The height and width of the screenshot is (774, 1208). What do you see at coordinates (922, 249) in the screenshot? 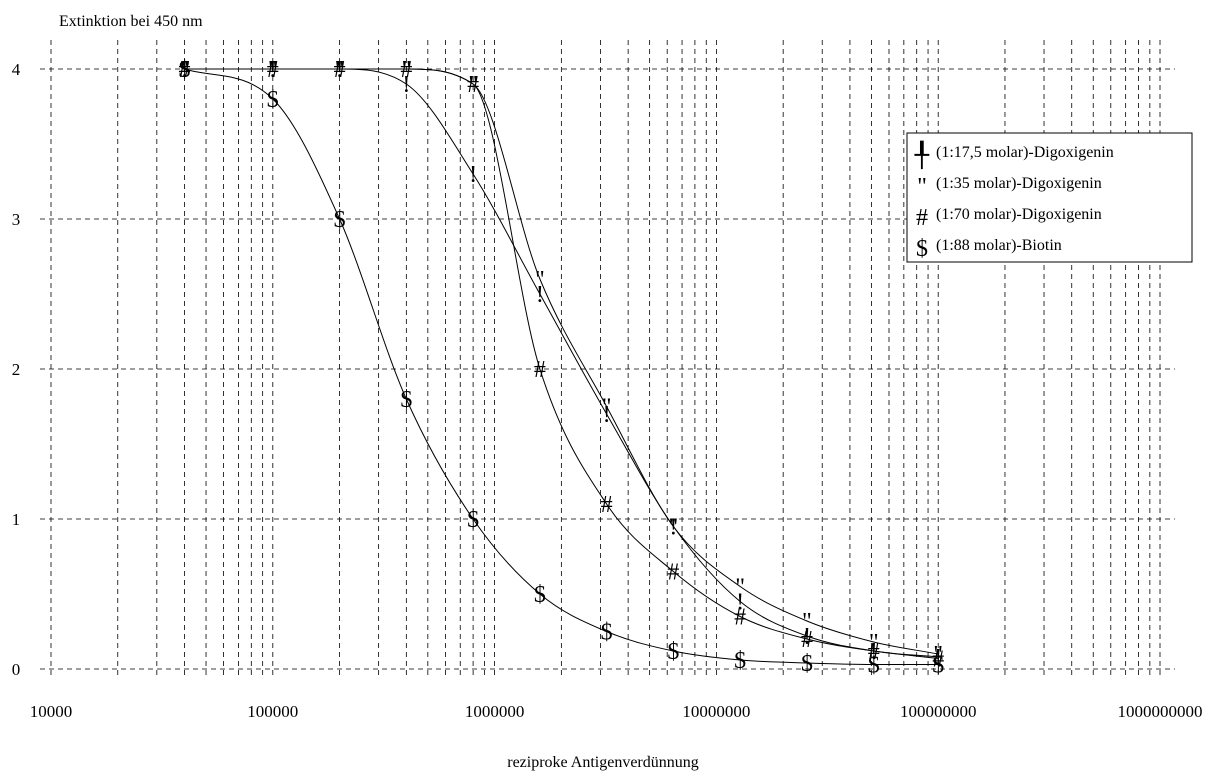
I see `legend-marker: $` at bounding box center [922, 249].